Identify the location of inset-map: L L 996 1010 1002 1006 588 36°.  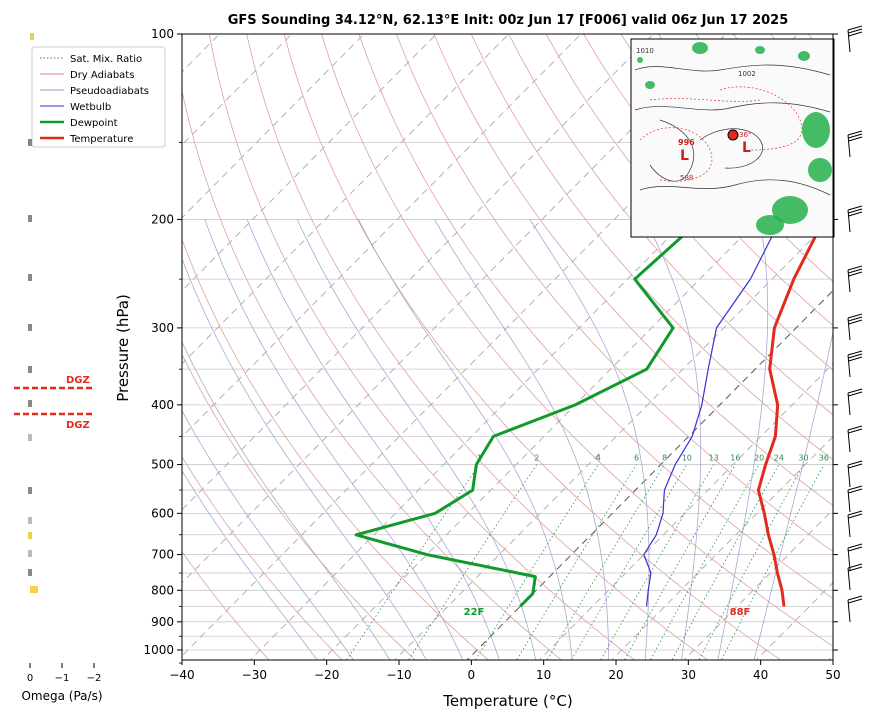
(732, 138).